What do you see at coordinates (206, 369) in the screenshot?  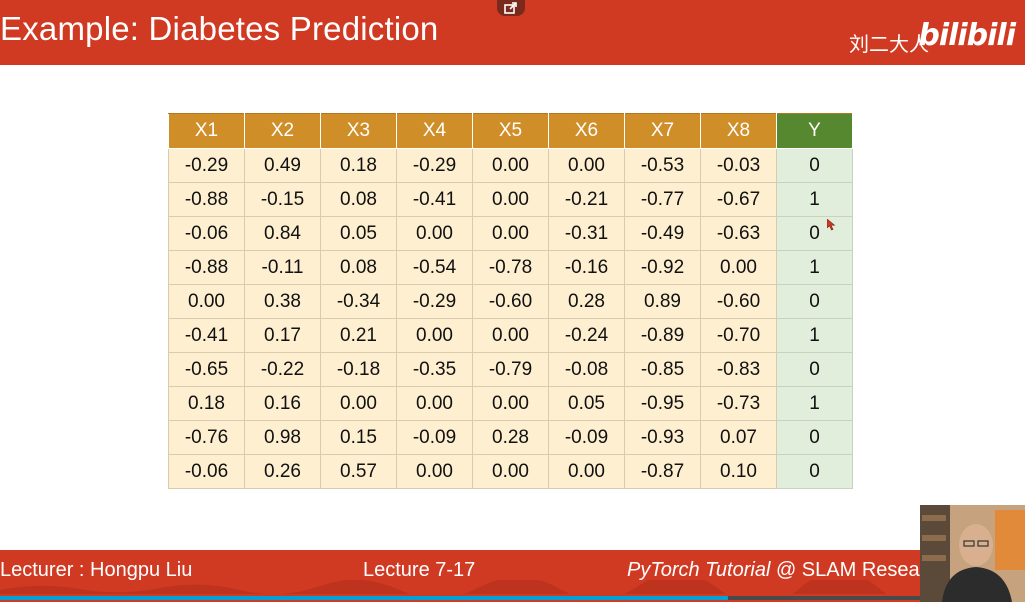 I see `table-cell-x1: -0.65` at bounding box center [206, 369].